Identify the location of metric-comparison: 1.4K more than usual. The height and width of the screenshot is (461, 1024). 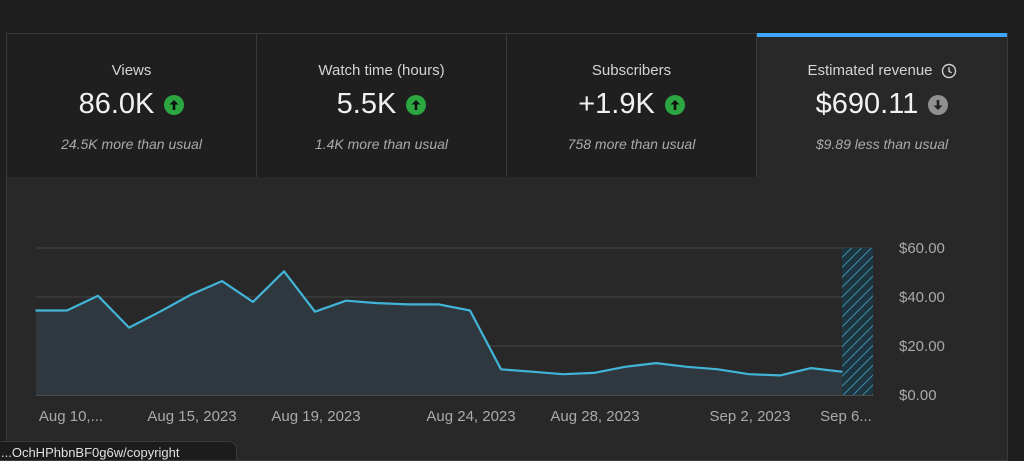
(381, 144).